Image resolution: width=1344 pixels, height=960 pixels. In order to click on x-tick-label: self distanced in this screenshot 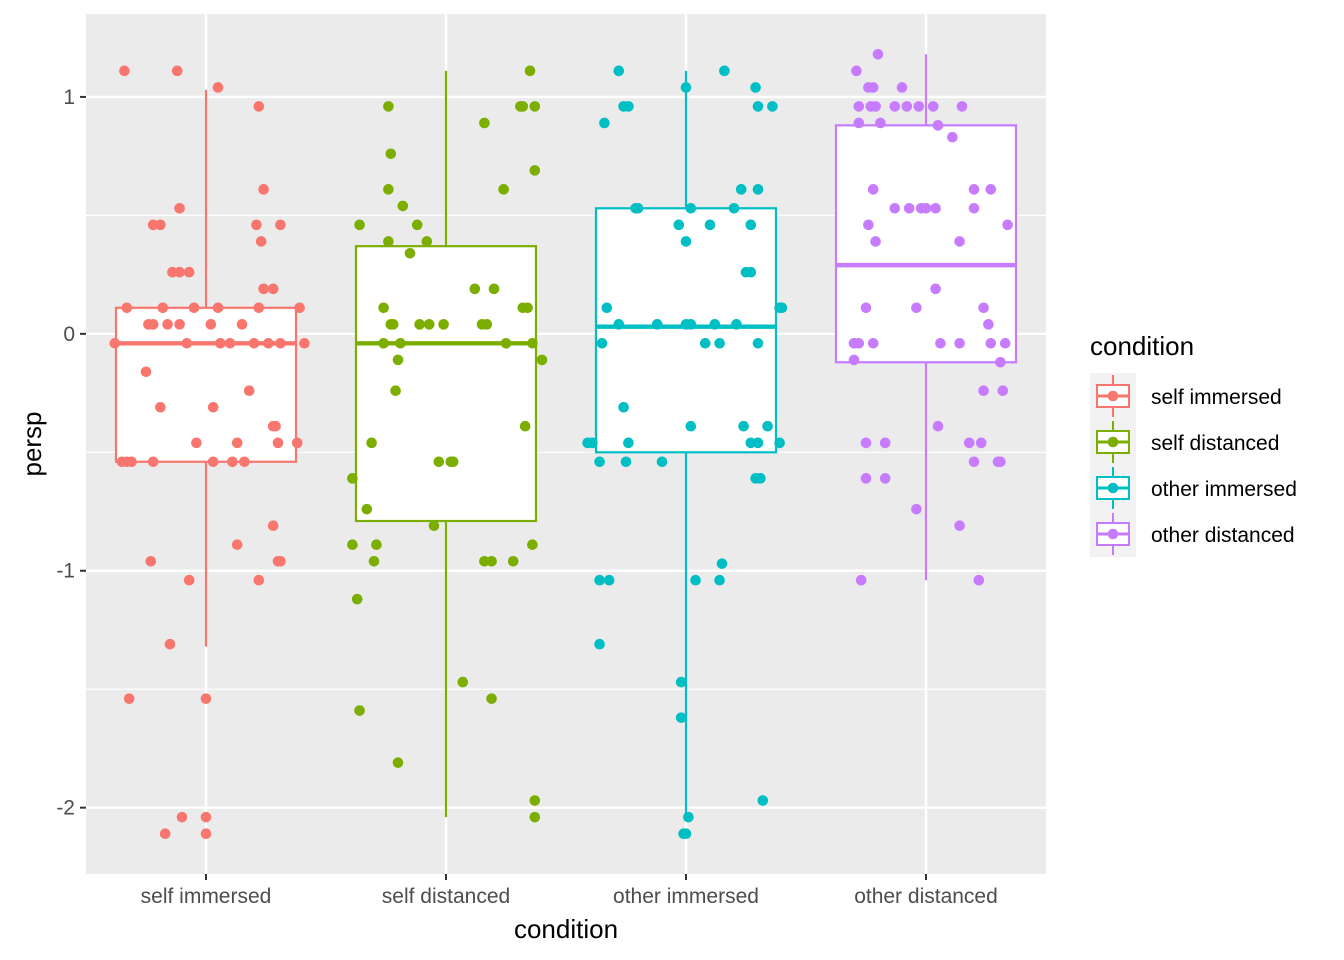, I will do `click(446, 896)`.